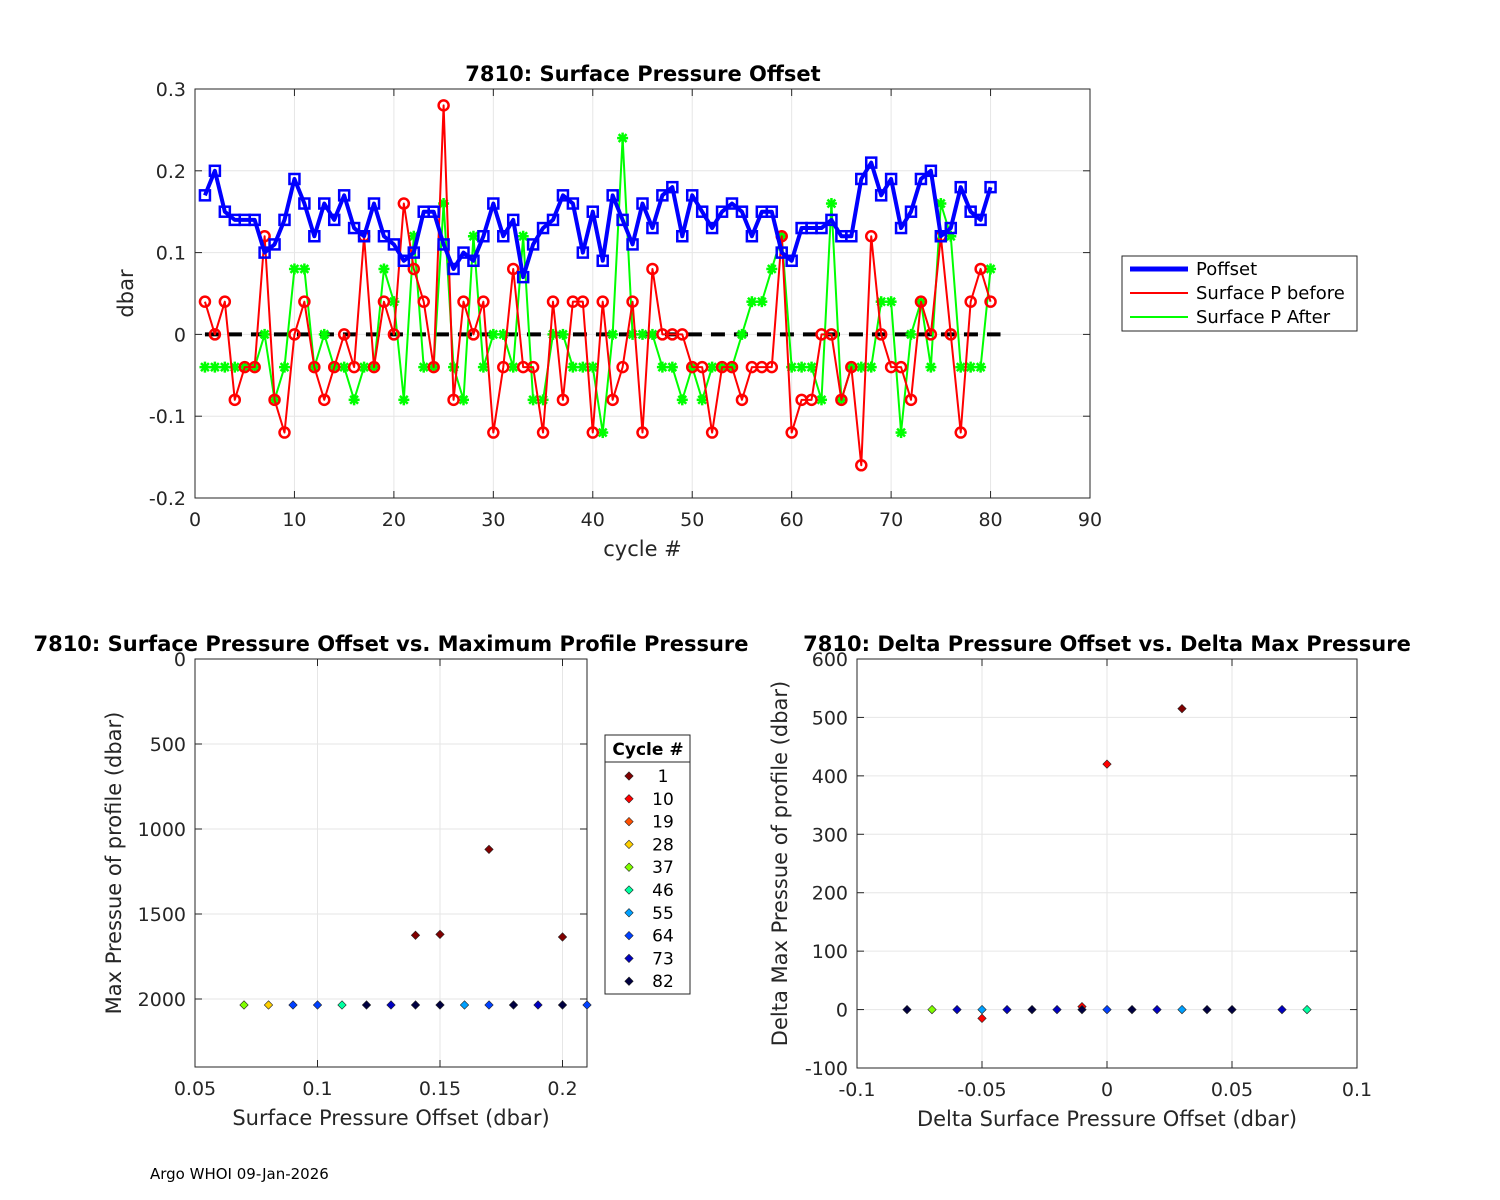 The image size is (1500, 1200). Describe the element at coordinates (830, 894) in the screenshot. I see `delta-chart-y-tick-label: 200` at that location.